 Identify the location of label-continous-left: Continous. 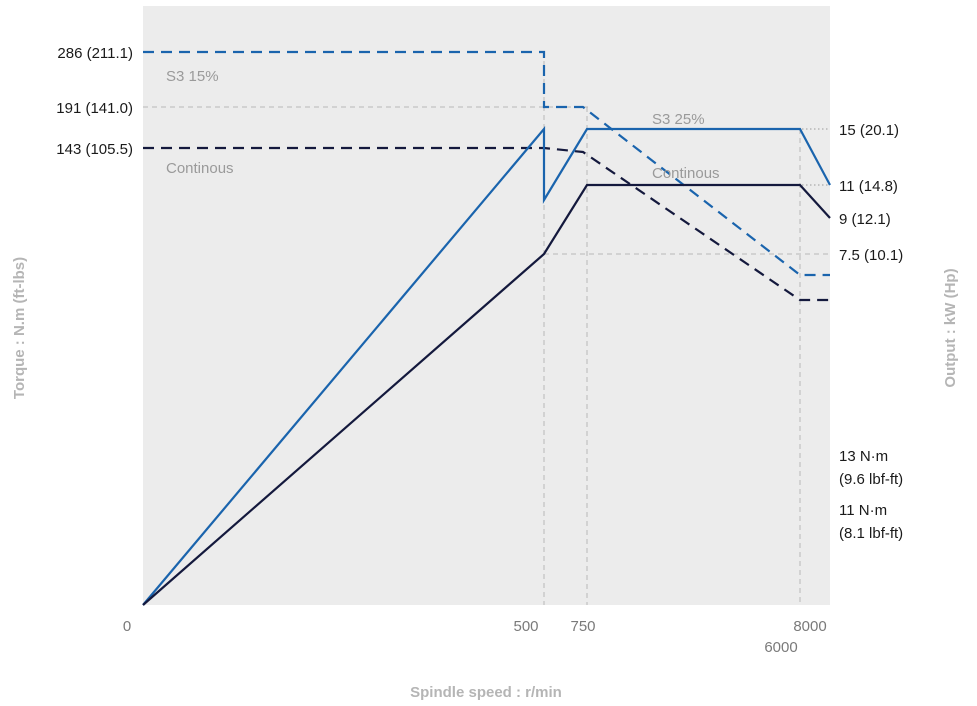
(200, 168).